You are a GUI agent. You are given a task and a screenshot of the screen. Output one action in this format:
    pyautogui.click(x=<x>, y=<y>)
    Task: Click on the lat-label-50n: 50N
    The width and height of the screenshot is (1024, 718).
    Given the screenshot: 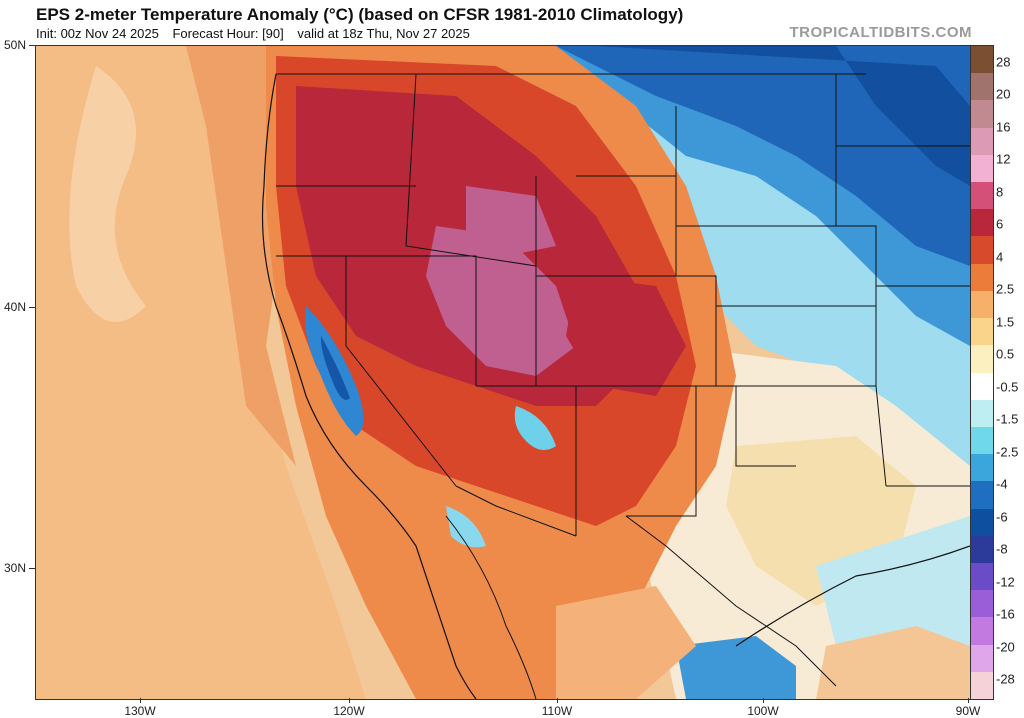 What is the action you would take?
    pyautogui.click(x=15, y=45)
    